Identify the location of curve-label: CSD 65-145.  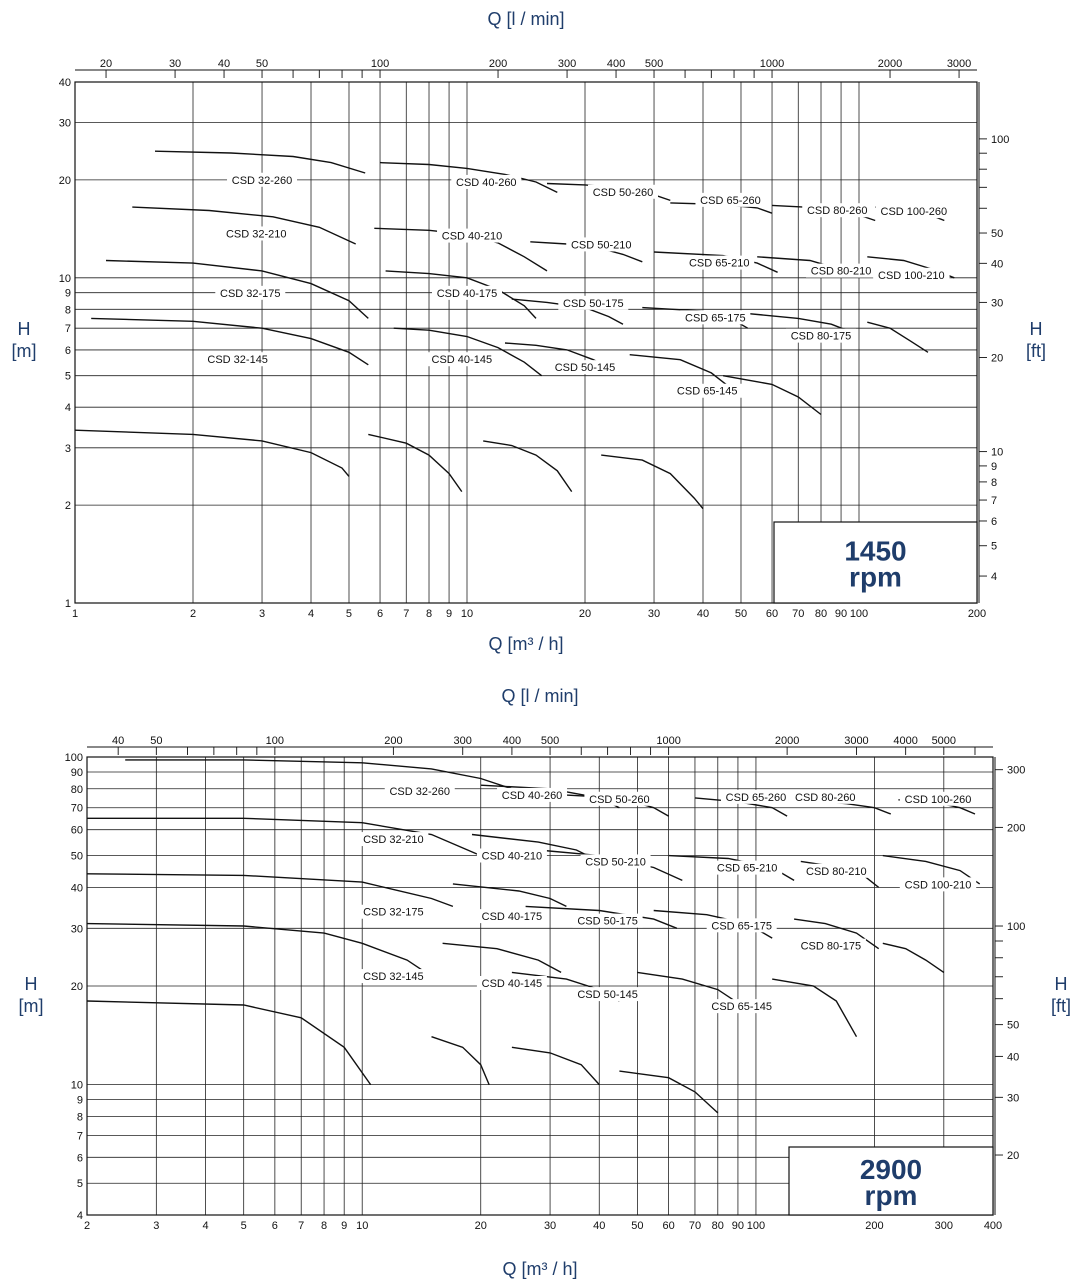
(707, 392).